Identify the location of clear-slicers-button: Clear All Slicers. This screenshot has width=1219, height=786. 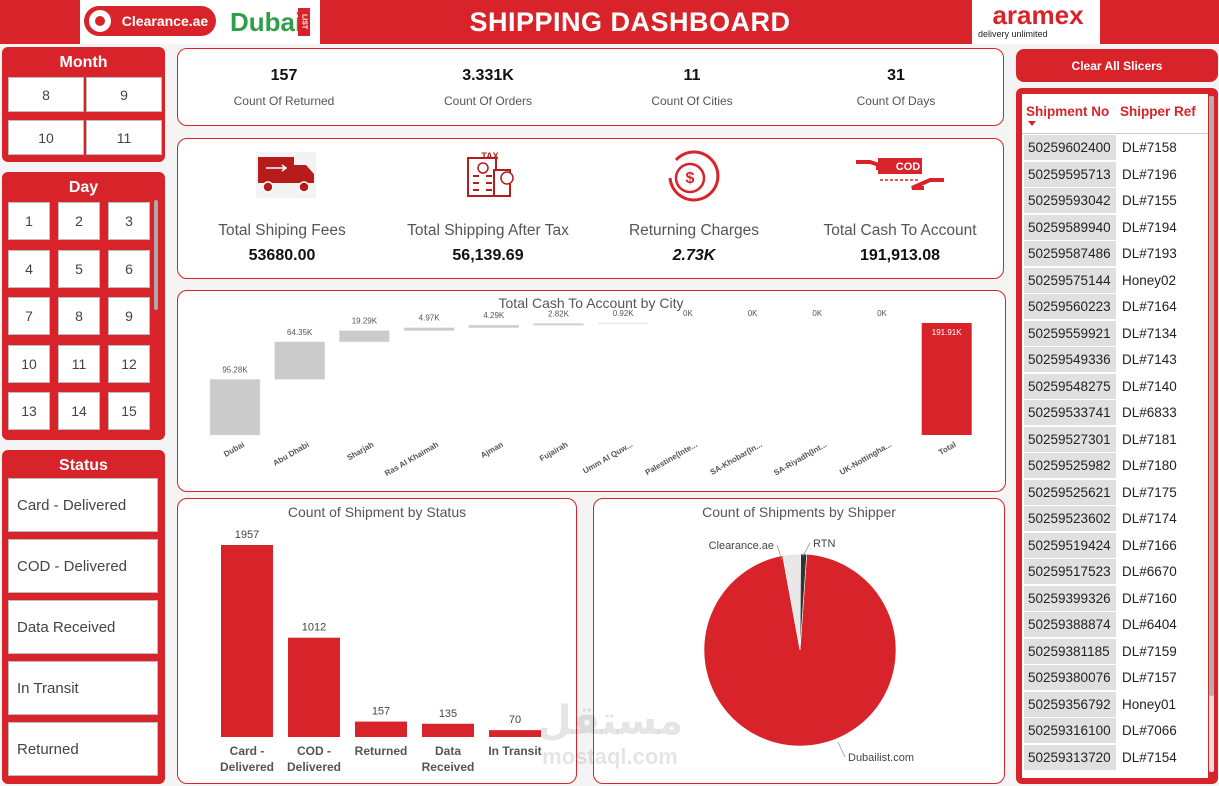
(1117, 65).